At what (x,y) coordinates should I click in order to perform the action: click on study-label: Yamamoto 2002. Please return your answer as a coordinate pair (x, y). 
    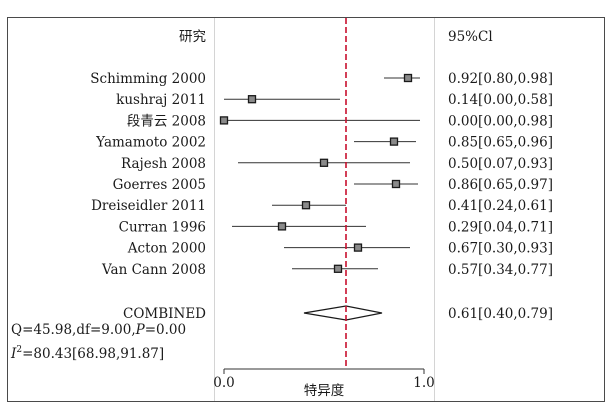
    Looking at the image, I should click on (150, 143).